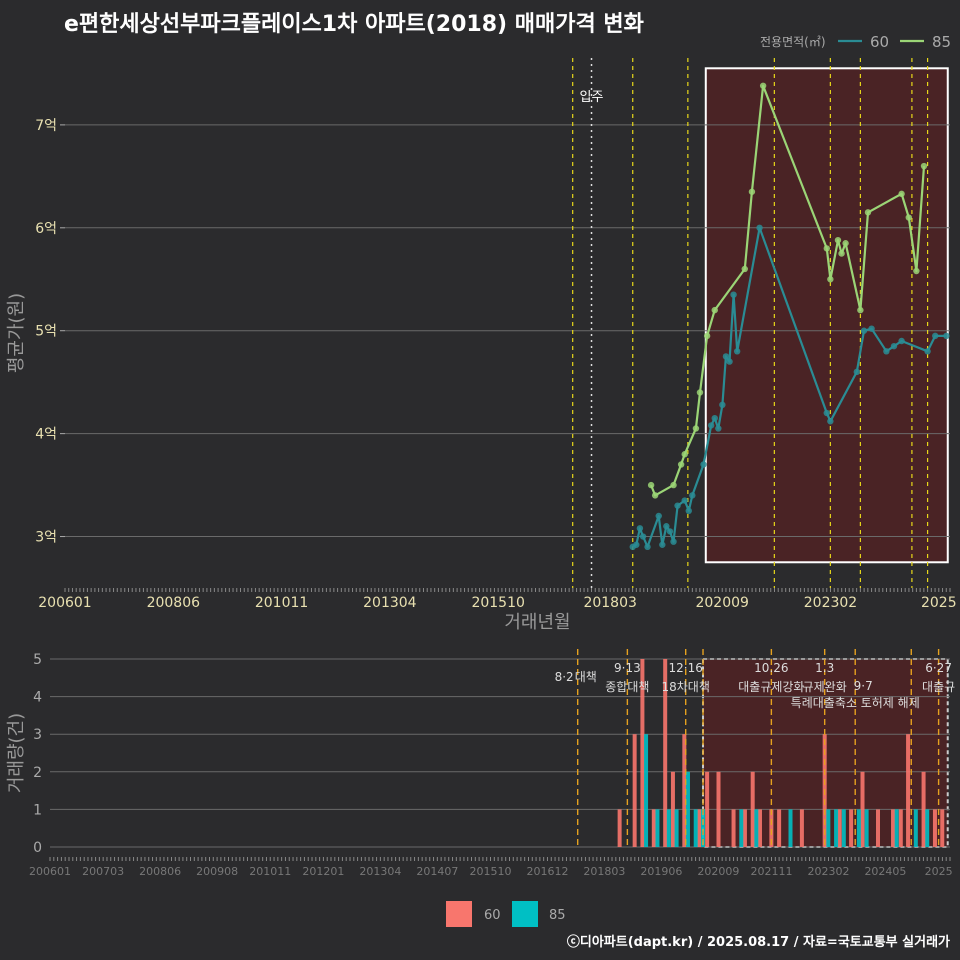  What do you see at coordinates (37, 735) in the screenshot?
I see `y-tick-label: 3` at bounding box center [37, 735].